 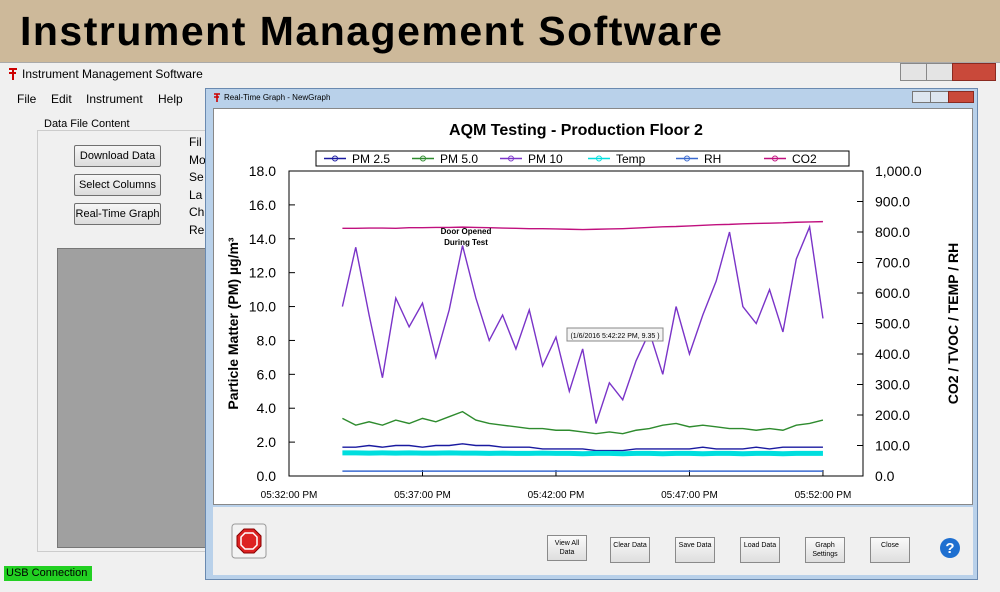 I want to click on y2-tick-label: 800.0, so click(x=892, y=232).